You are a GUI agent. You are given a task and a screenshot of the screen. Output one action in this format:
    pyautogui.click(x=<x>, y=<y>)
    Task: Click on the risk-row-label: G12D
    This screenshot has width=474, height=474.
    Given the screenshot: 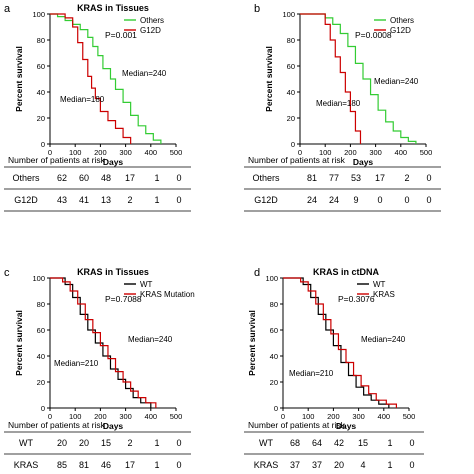 What is the action you would take?
    pyautogui.click(x=266, y=200)
    